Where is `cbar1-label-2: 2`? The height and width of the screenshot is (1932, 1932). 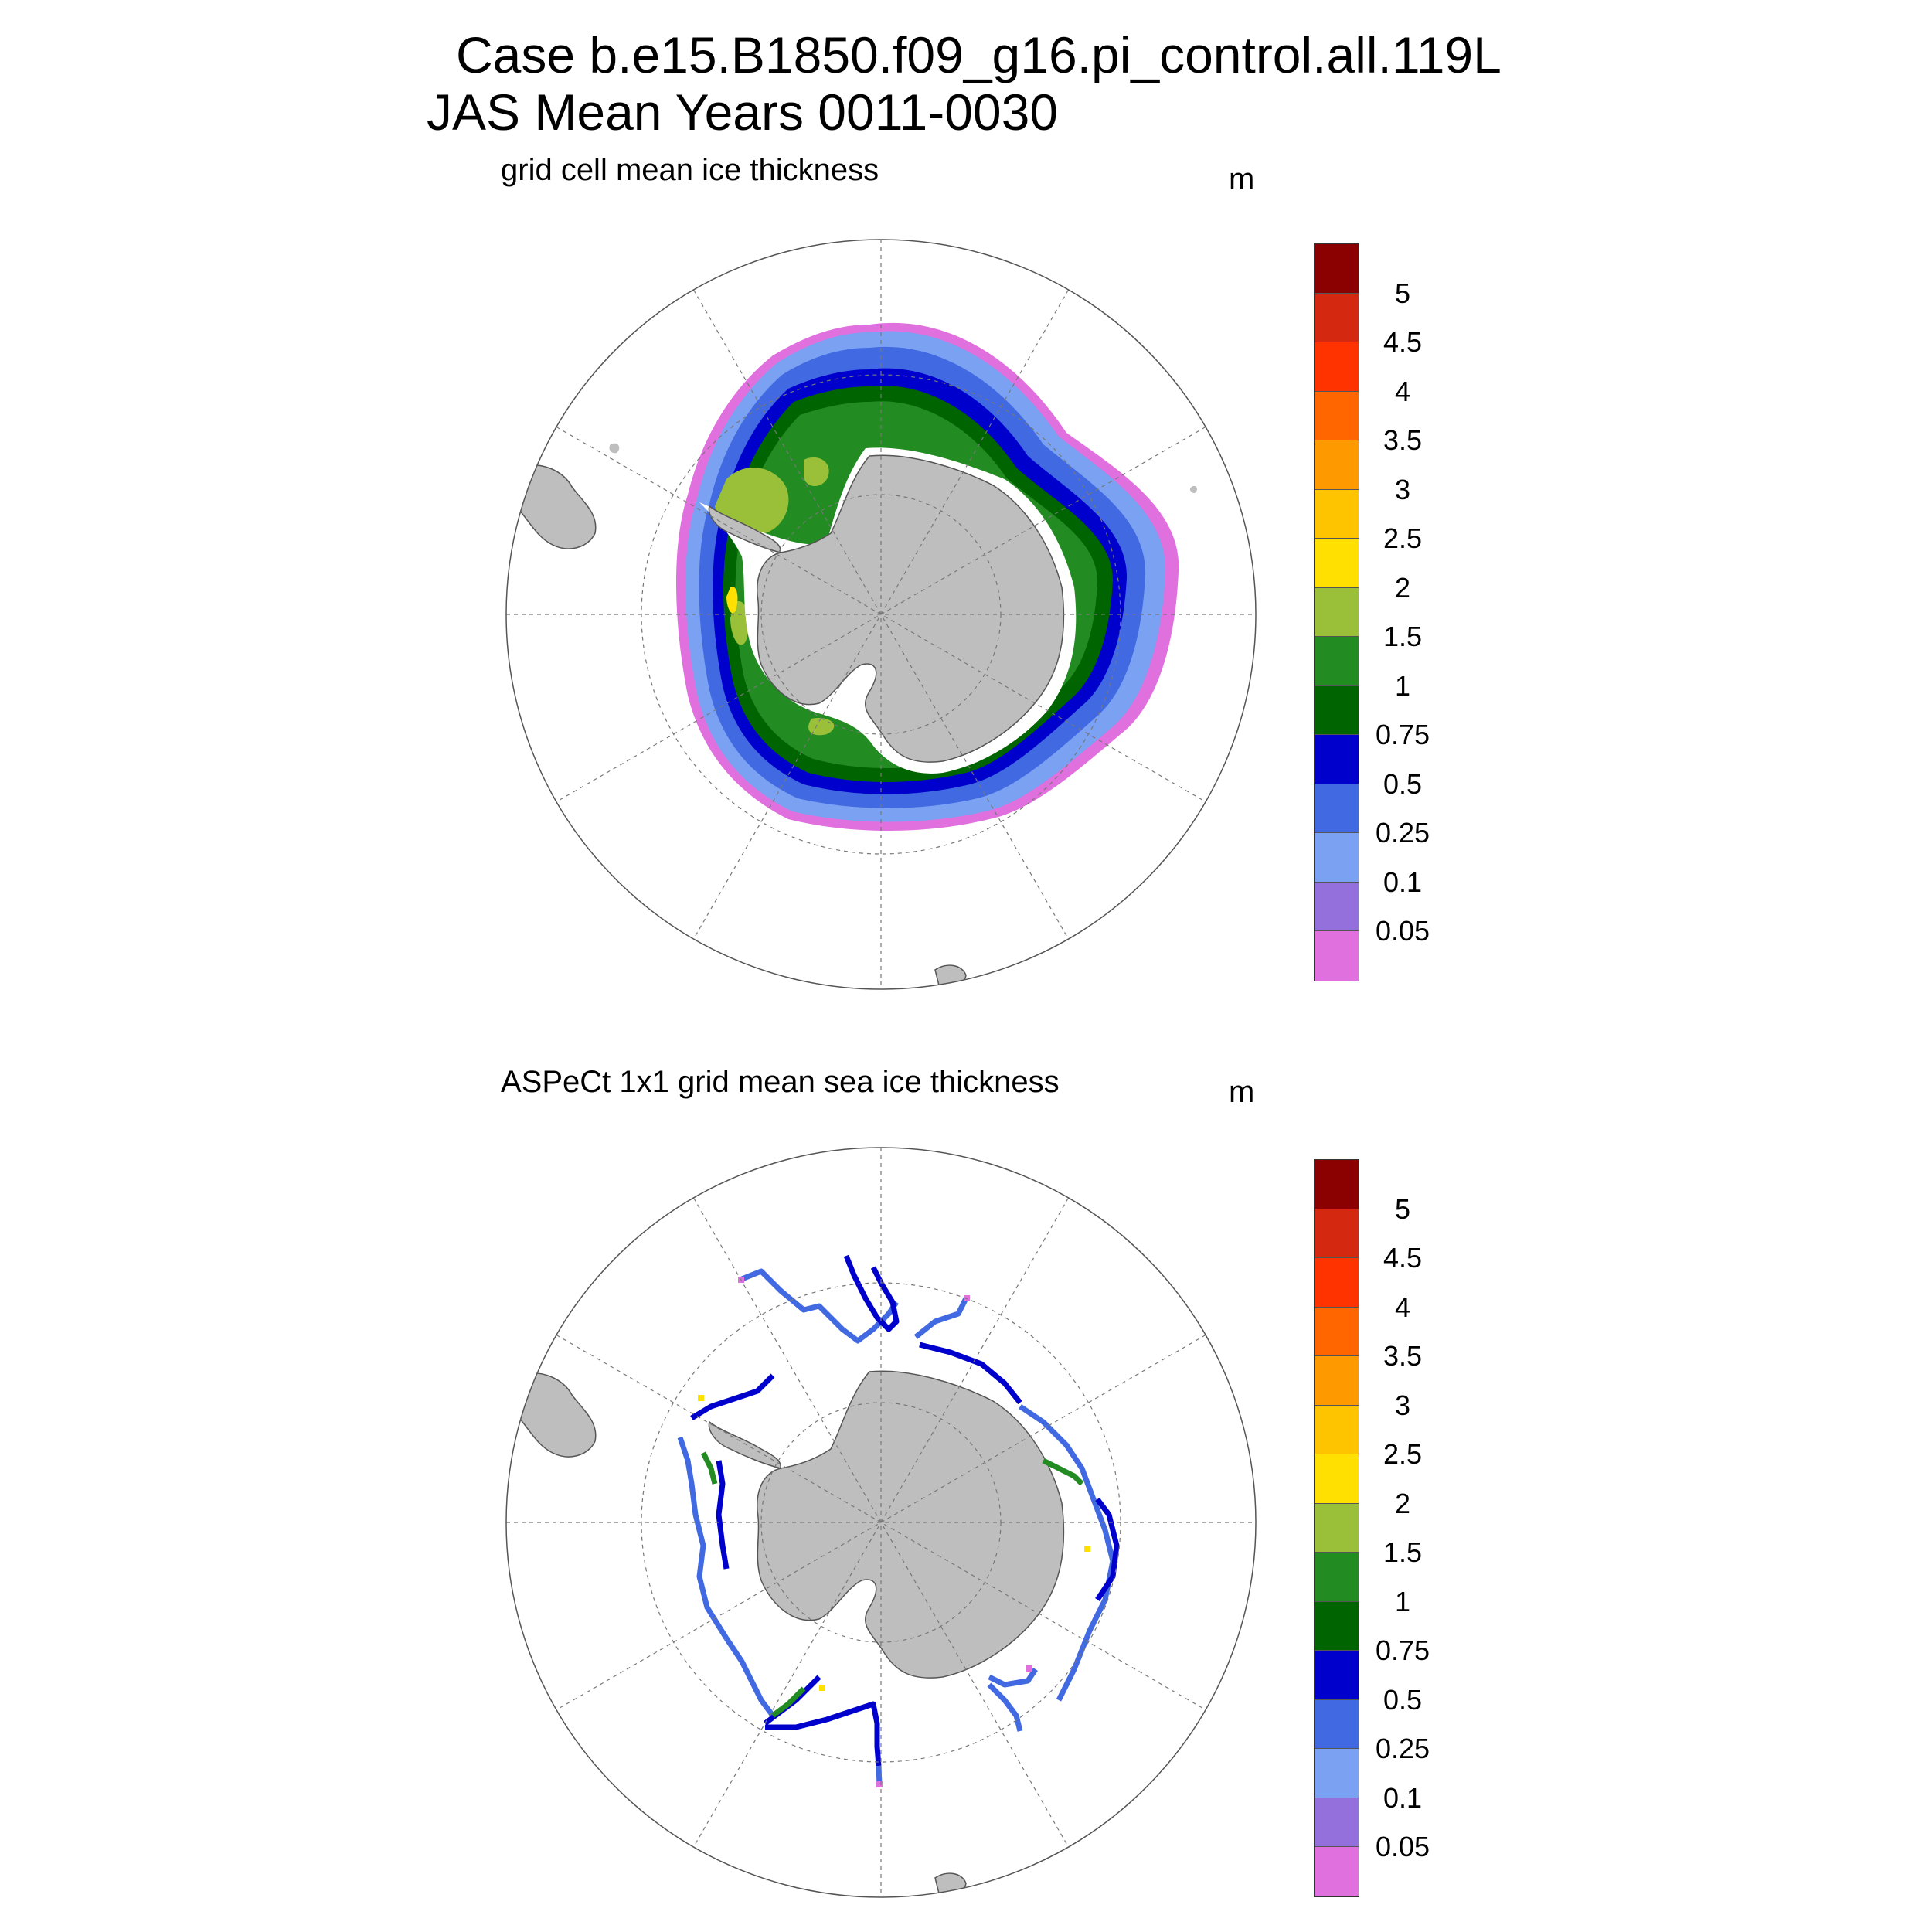 cbar1-label-2: 2 is located at coordinates (1403, 588).